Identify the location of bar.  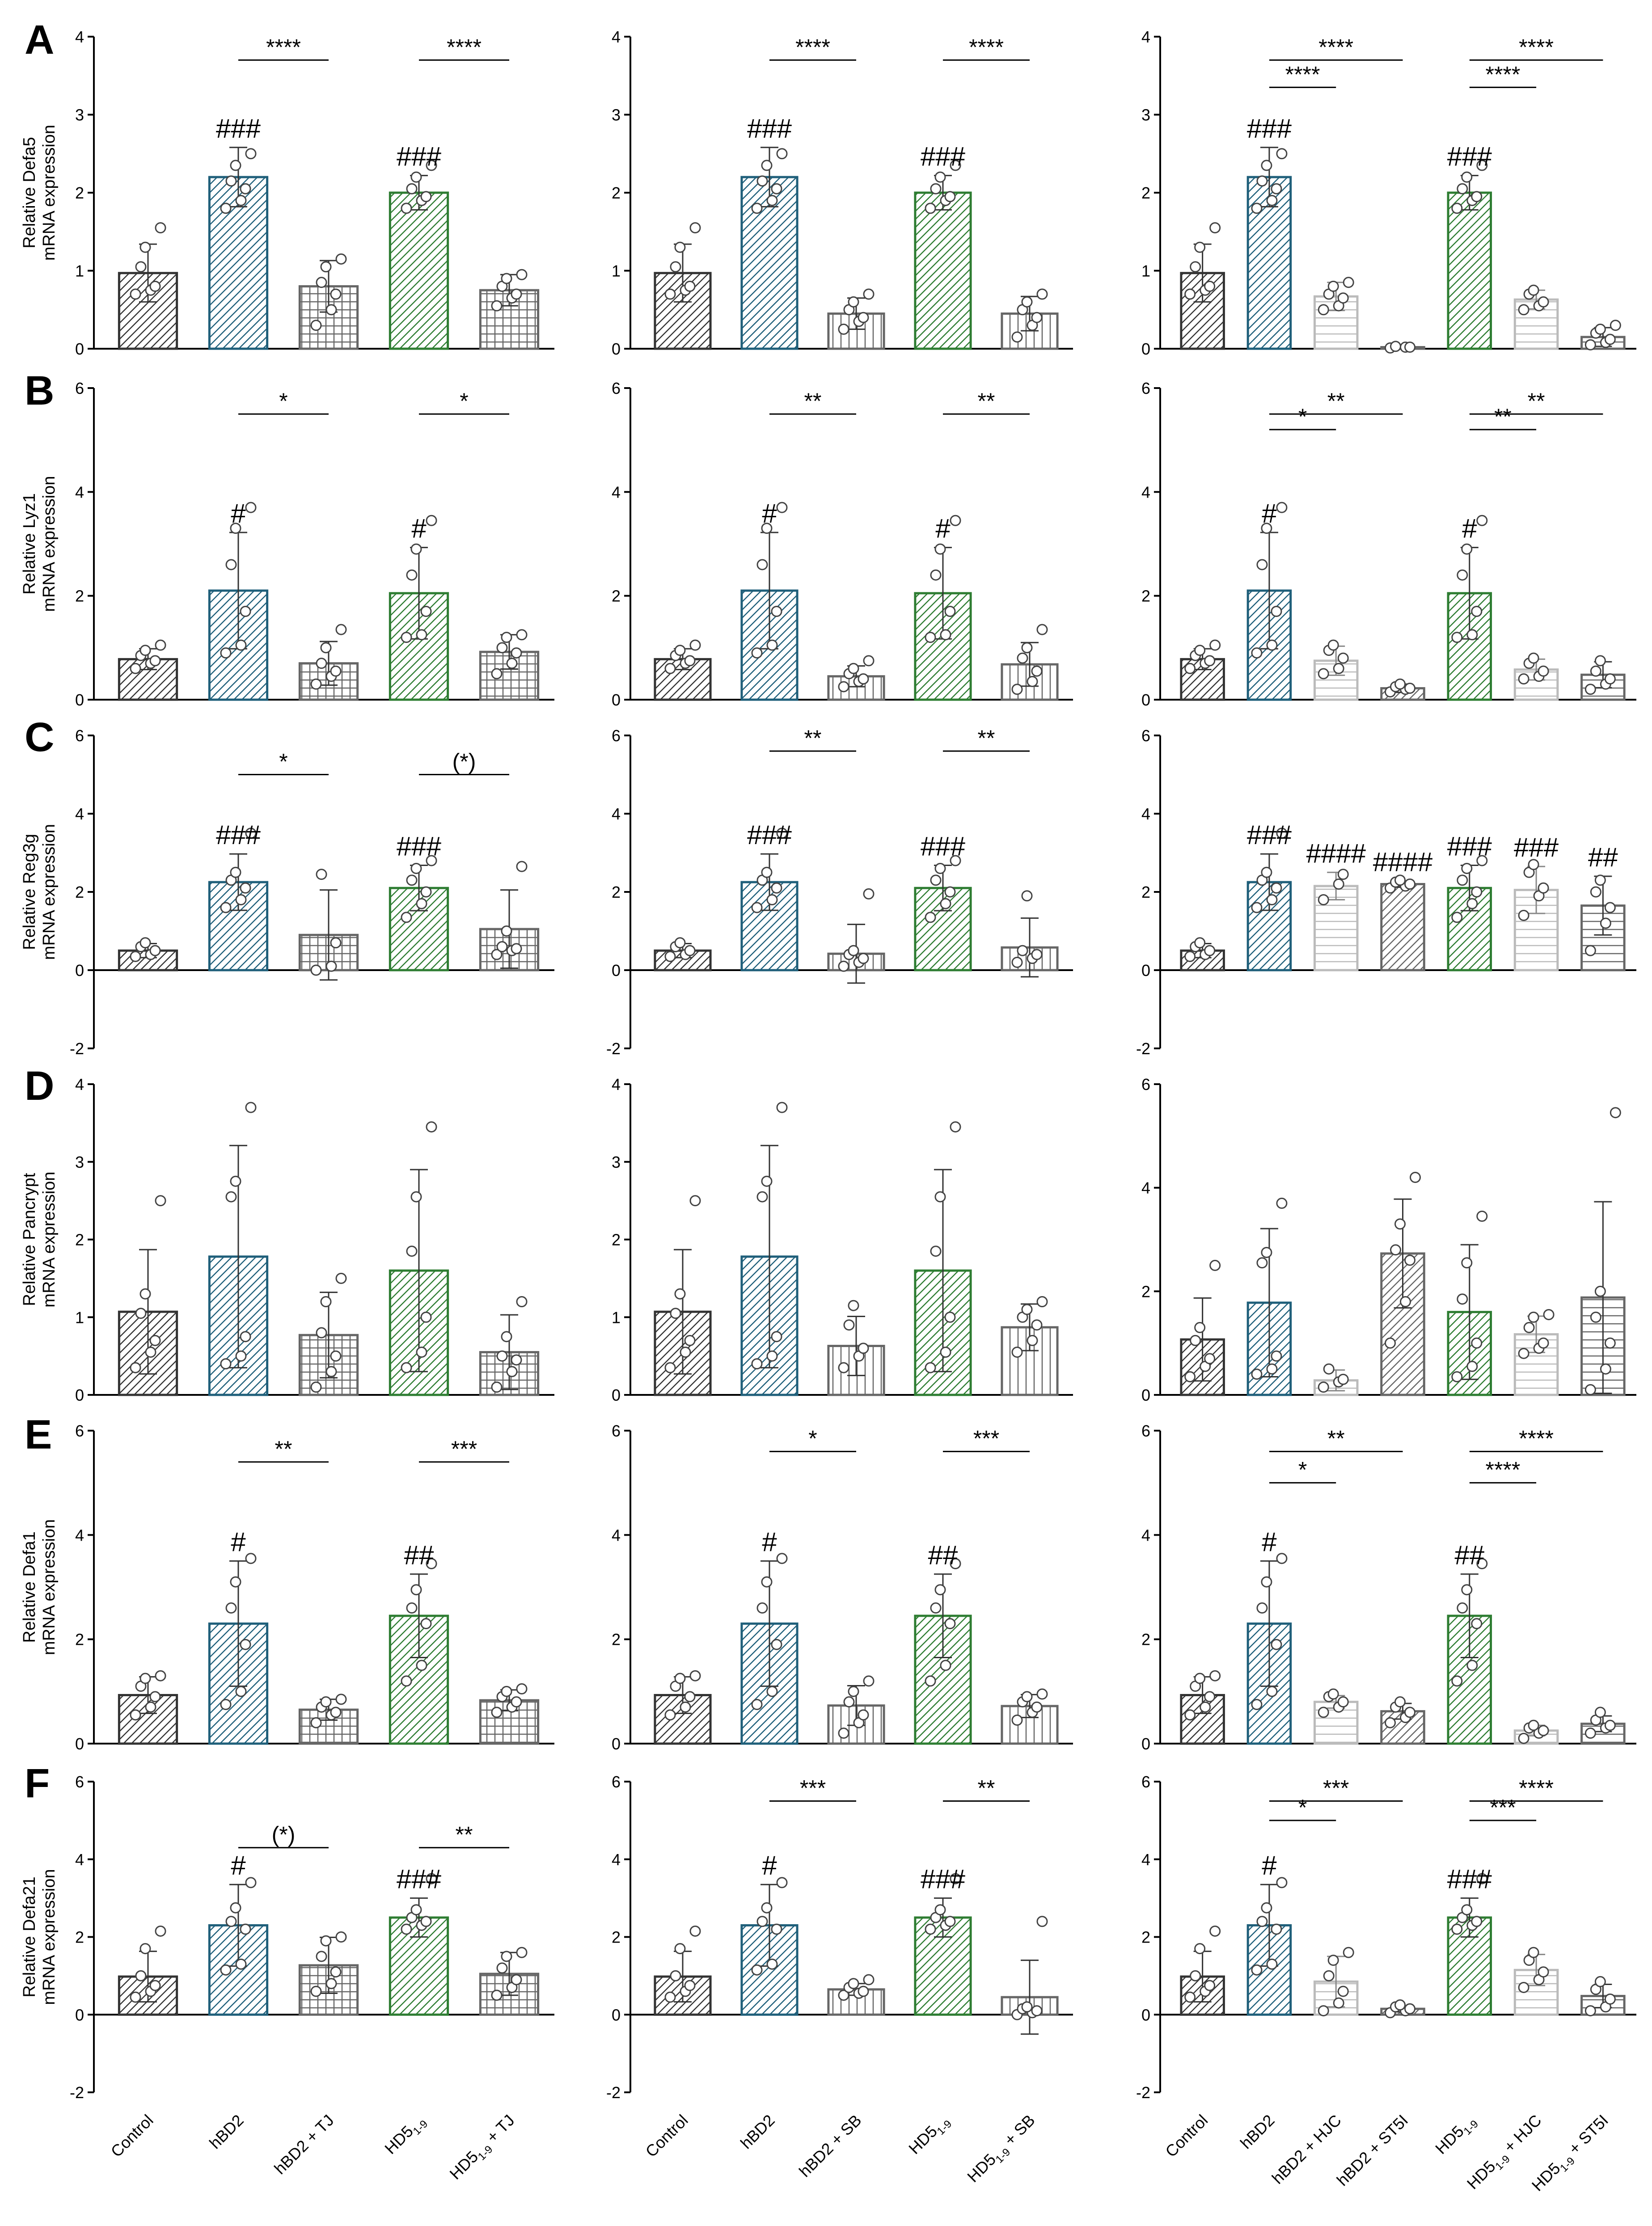
(1469, 270).